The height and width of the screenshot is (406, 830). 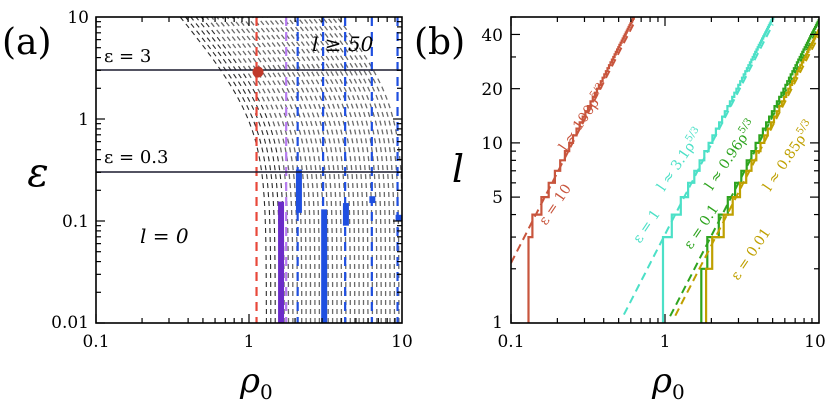 I want to click on ann-l50: l ≥ 50, so click(x=343, y=44).